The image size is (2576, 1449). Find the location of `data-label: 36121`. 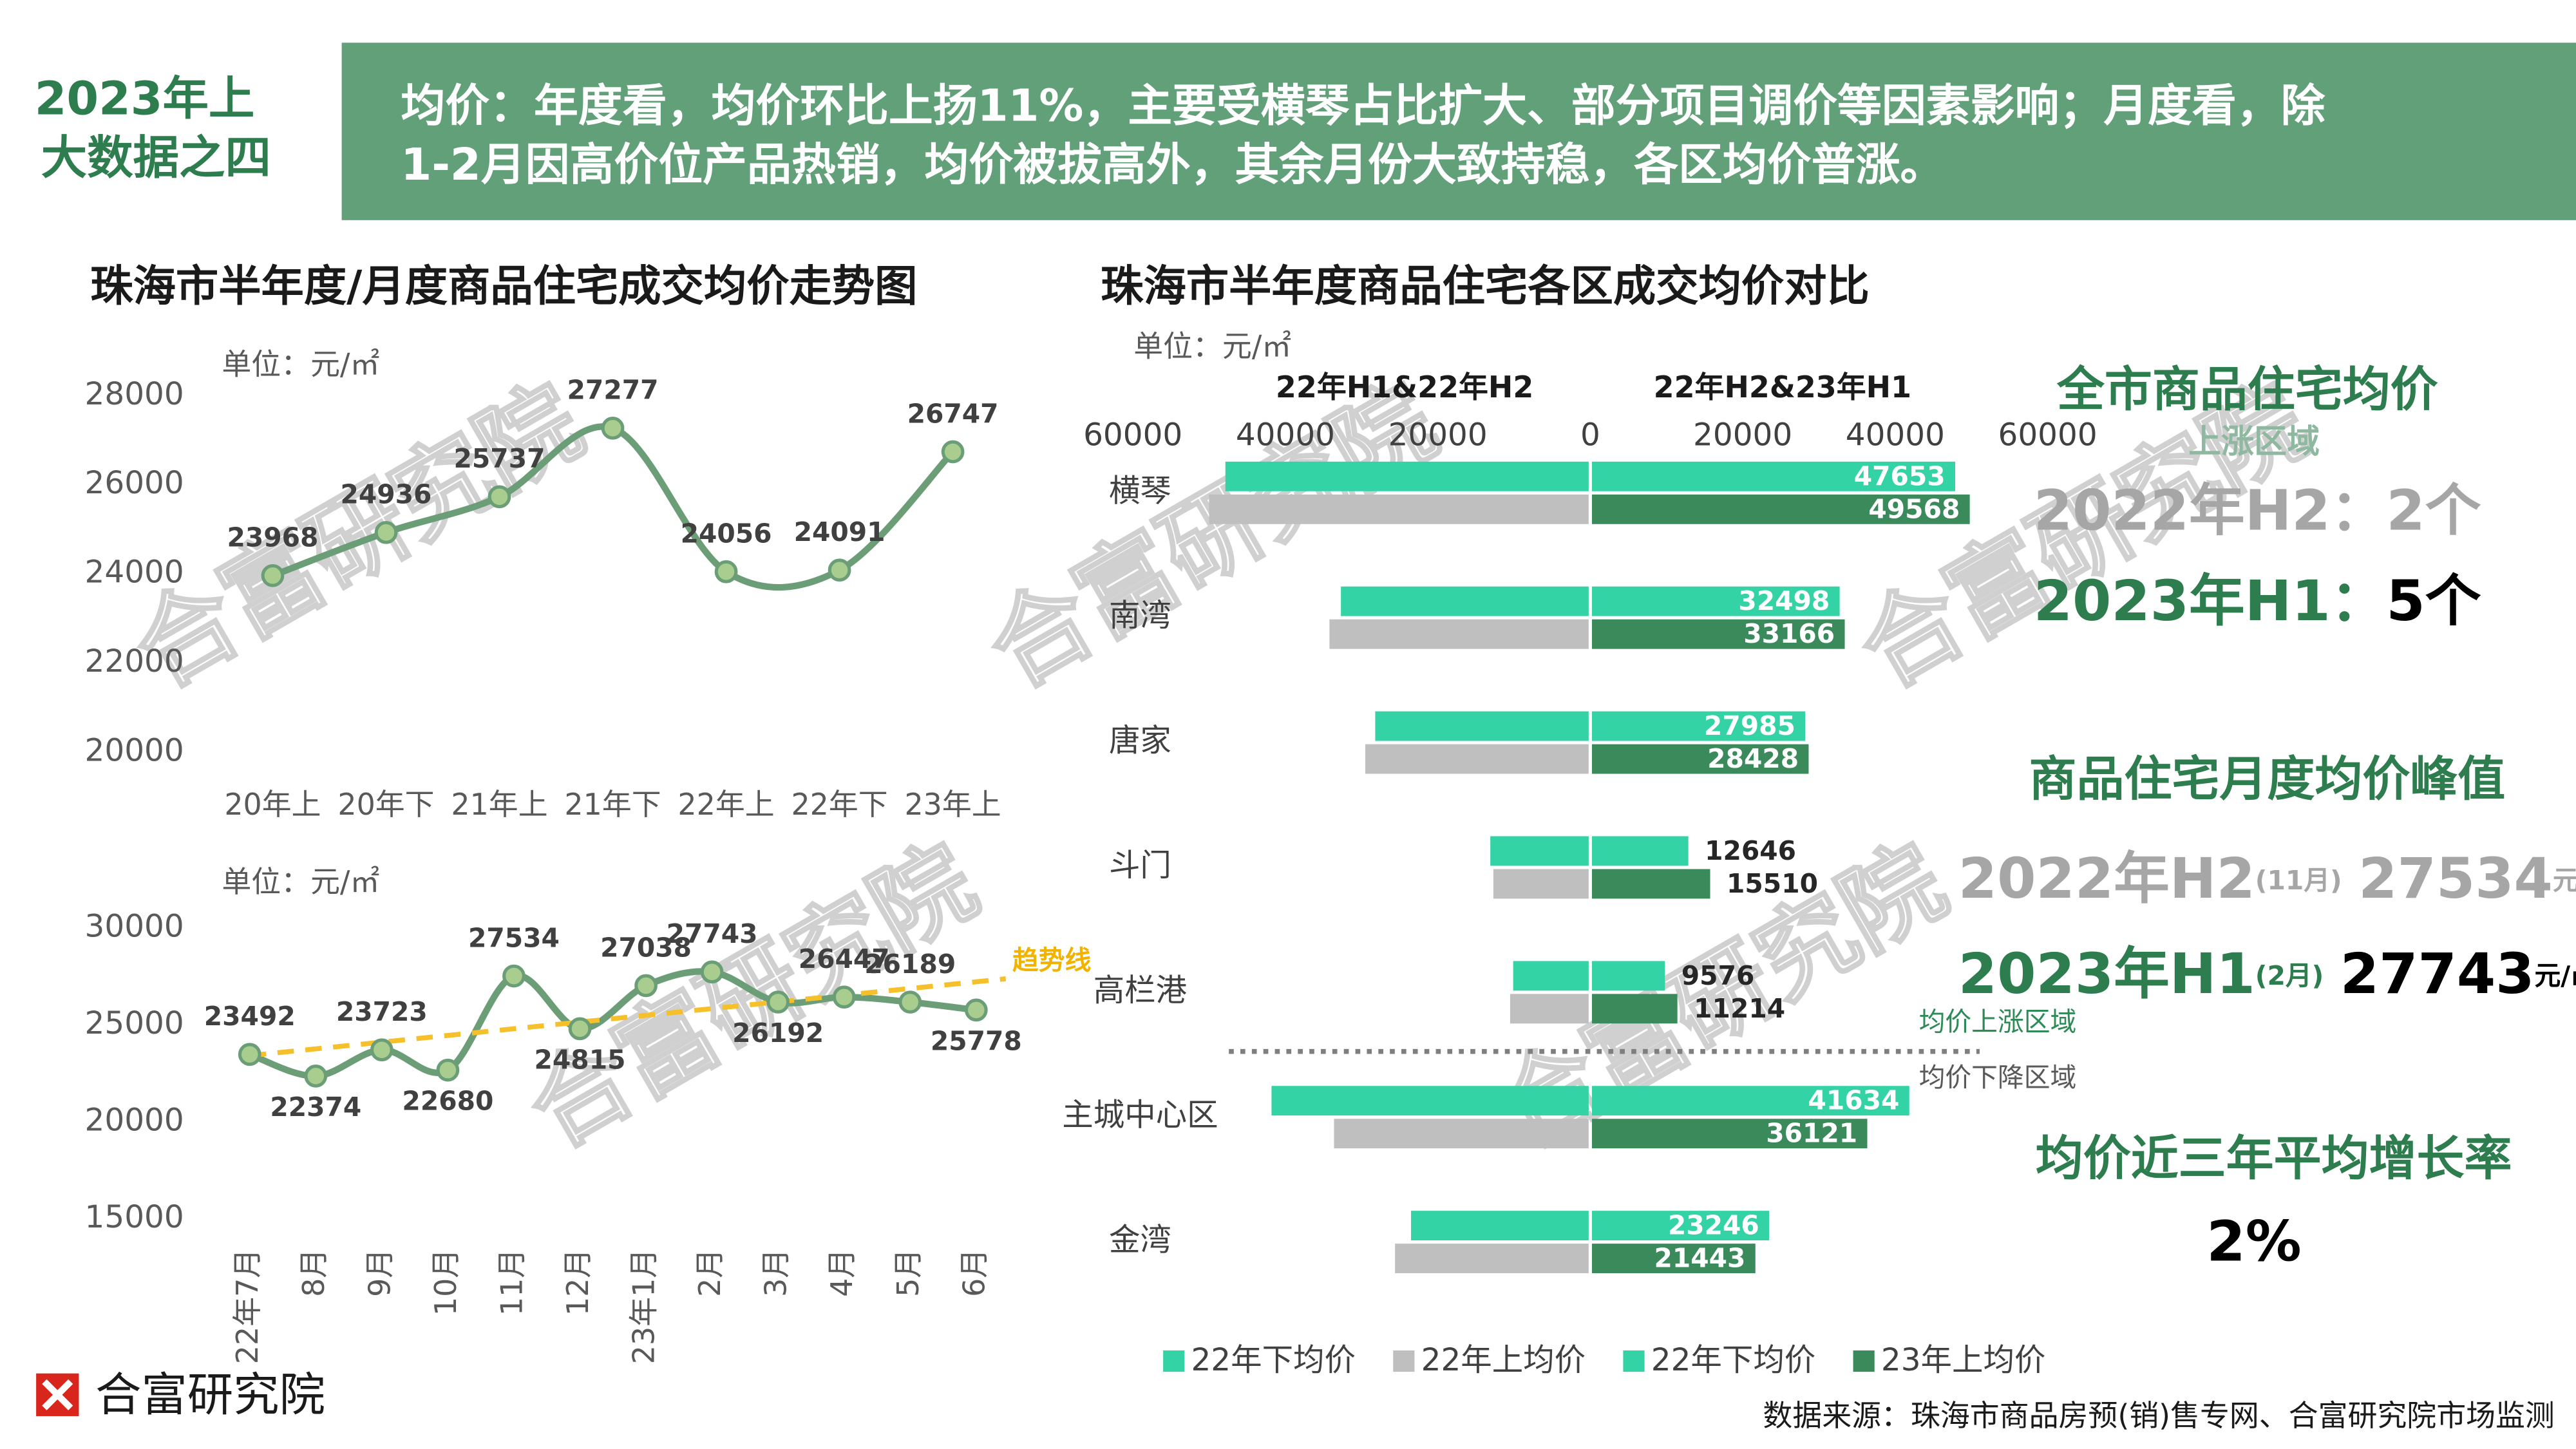

data-label: 36121 is located at coordinates (1812, 1133).